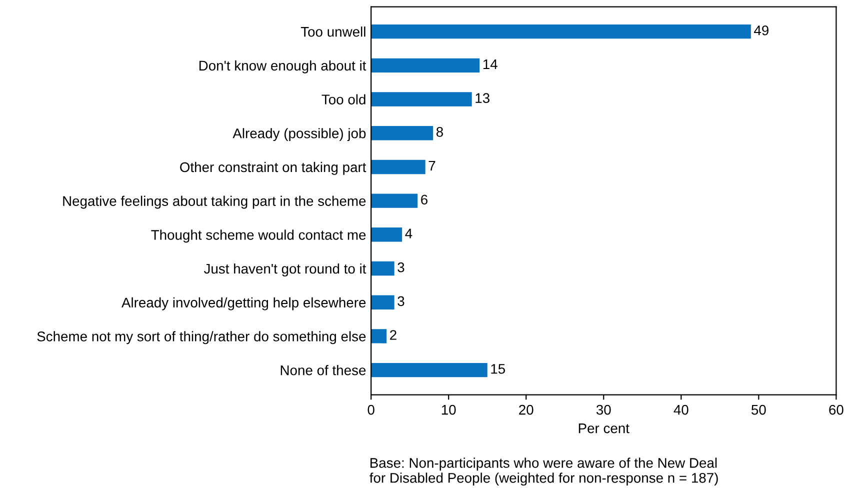 The height and width of the screenshot is (488, 855). Describe the element at coordinates (393, 335) in the screenshot. I see `data-label: 2` at that location.